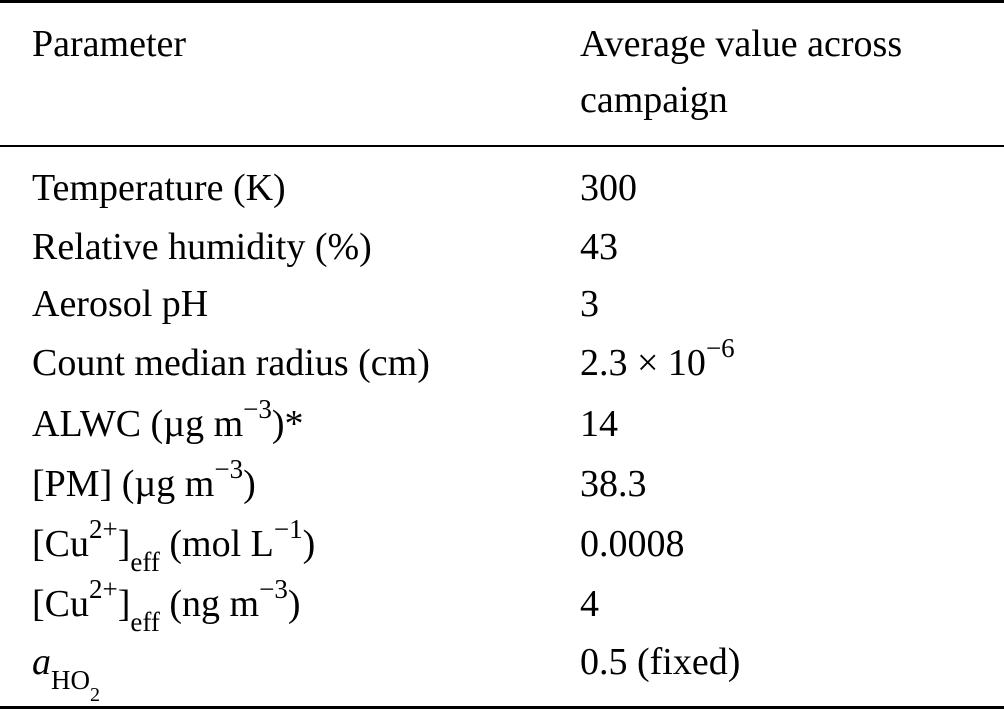 The width and height of the screenshot is (1004, 710). Describe the element at coordinates (654, 100) in the screenshot. I see `header-average-line2: campaign` at that location.